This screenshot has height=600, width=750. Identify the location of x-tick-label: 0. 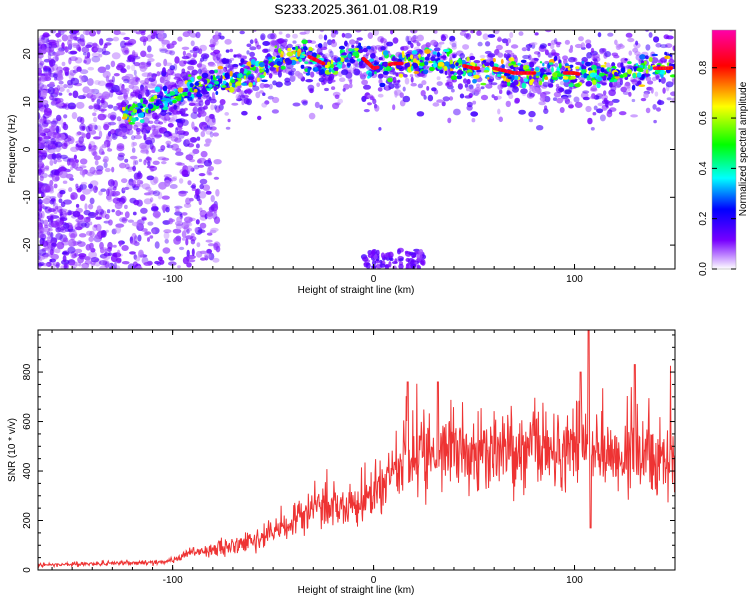
(374, 279).